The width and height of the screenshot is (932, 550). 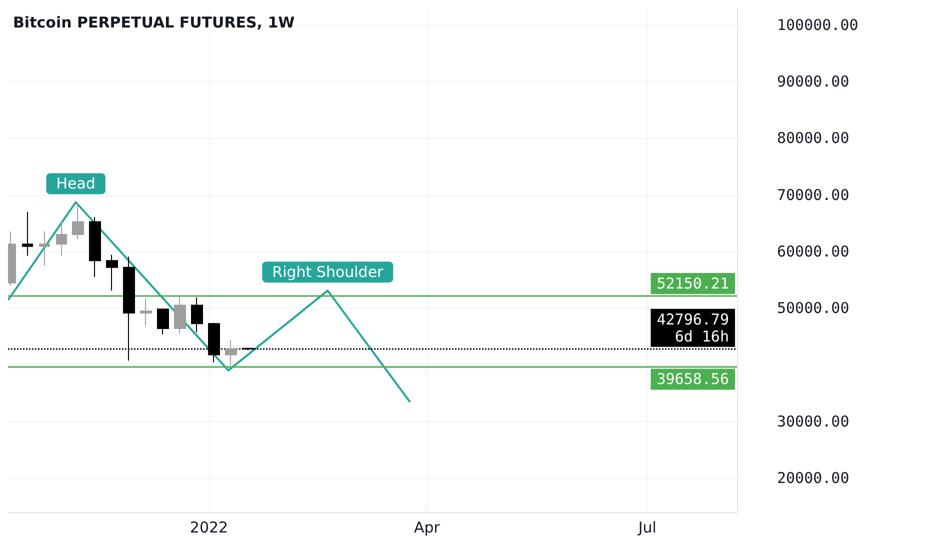 I want to click on y-tick-label: 90000.00, so click(x=813, y=81).